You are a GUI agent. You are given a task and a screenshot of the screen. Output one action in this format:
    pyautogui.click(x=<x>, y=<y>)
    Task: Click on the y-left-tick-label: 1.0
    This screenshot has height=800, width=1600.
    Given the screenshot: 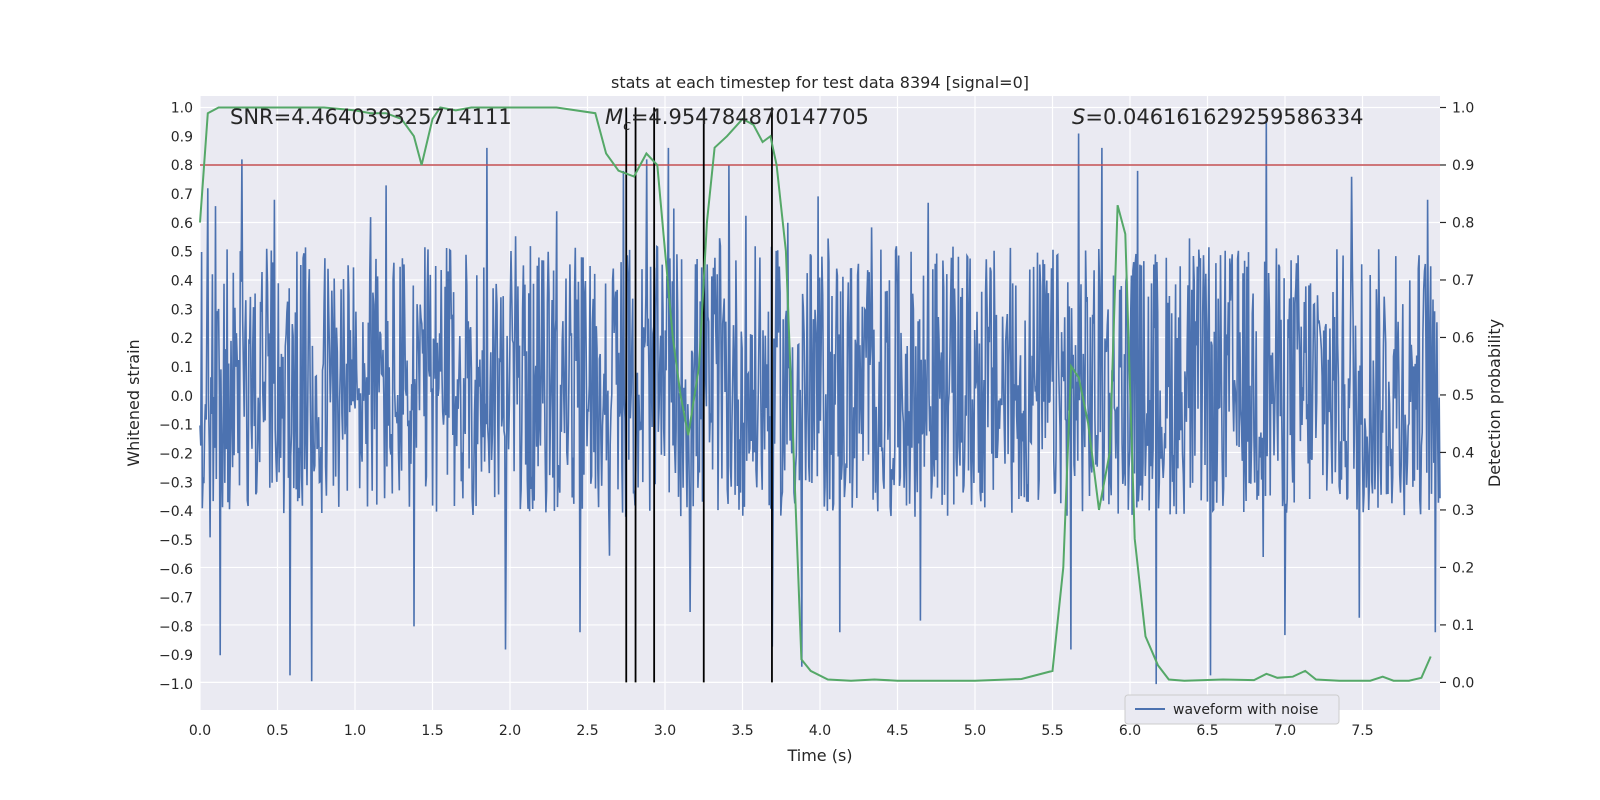 What is the action you would take?
    pyautogui.click(x=182, y=109)
    